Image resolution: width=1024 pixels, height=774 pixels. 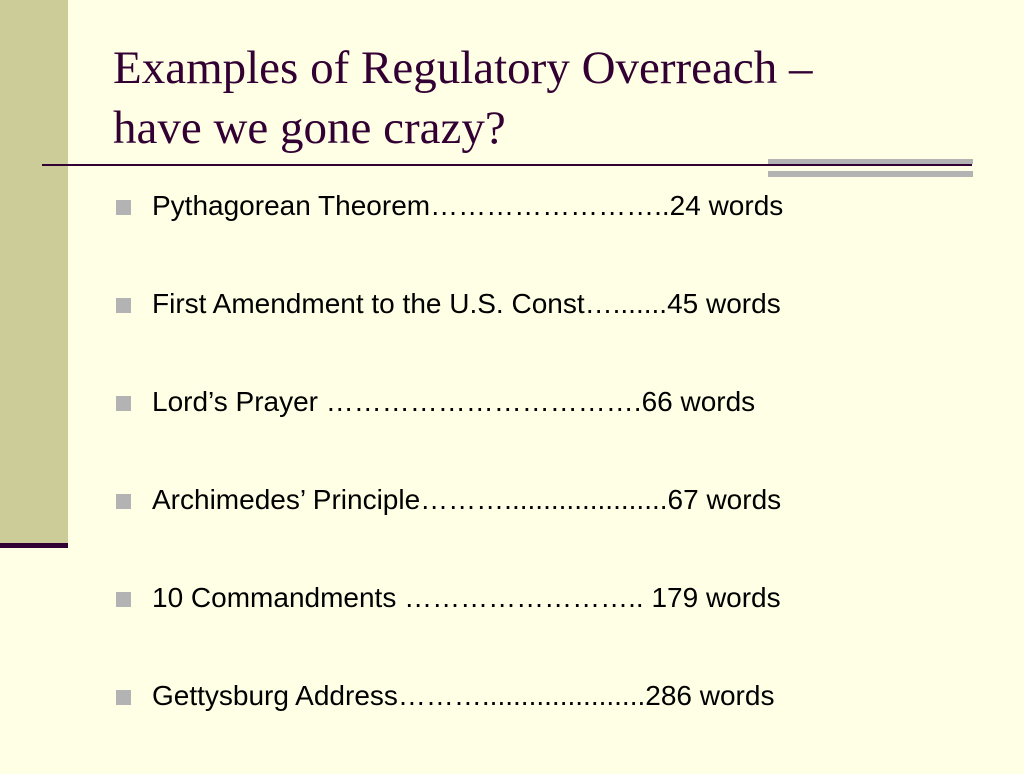 What do you see at coordinates (463, 68) in the screenshot?
I see `slide-title-line-1: Examples of Regulatory Overreach –` at bounding box center [463, 68].